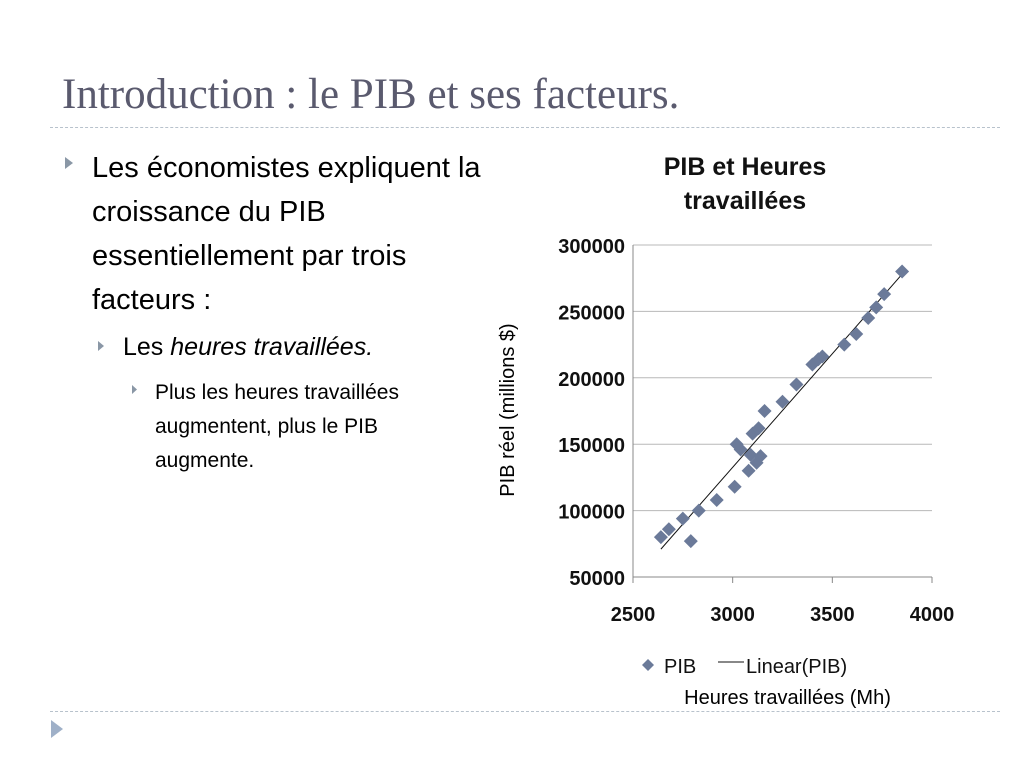 The height and width of the screenshot is (768, 1024). I want to click on bullet-level2-italic: heures travaillées., so click(272, 347).